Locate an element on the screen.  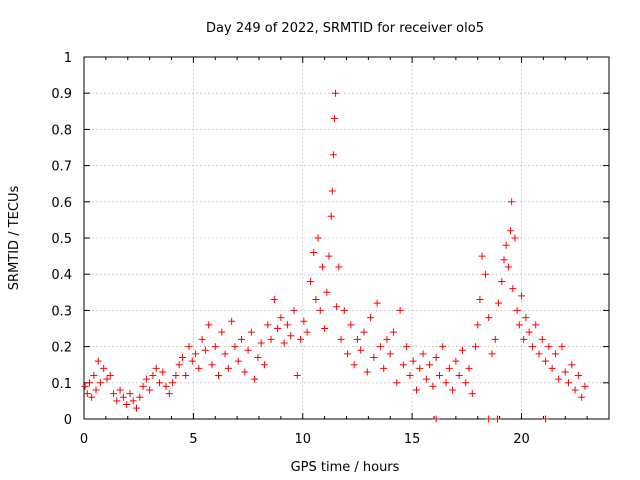
x-axis-label: GPS time / hours is located at coordinates (345, 467).